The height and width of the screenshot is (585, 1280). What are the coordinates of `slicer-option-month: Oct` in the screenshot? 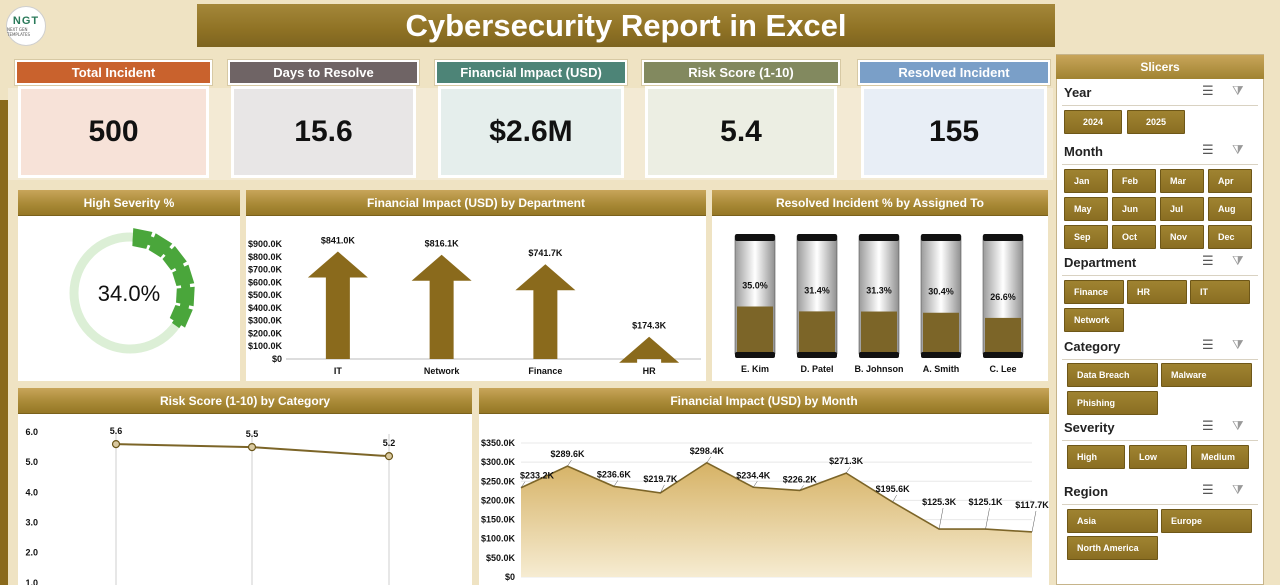 It's located at (1134, 237).